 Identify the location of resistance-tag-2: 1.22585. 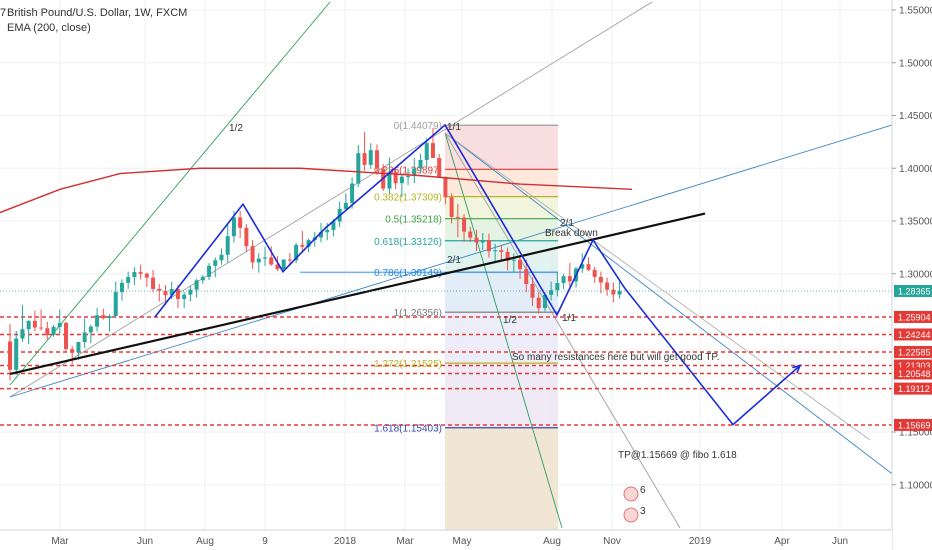
(914, 352).